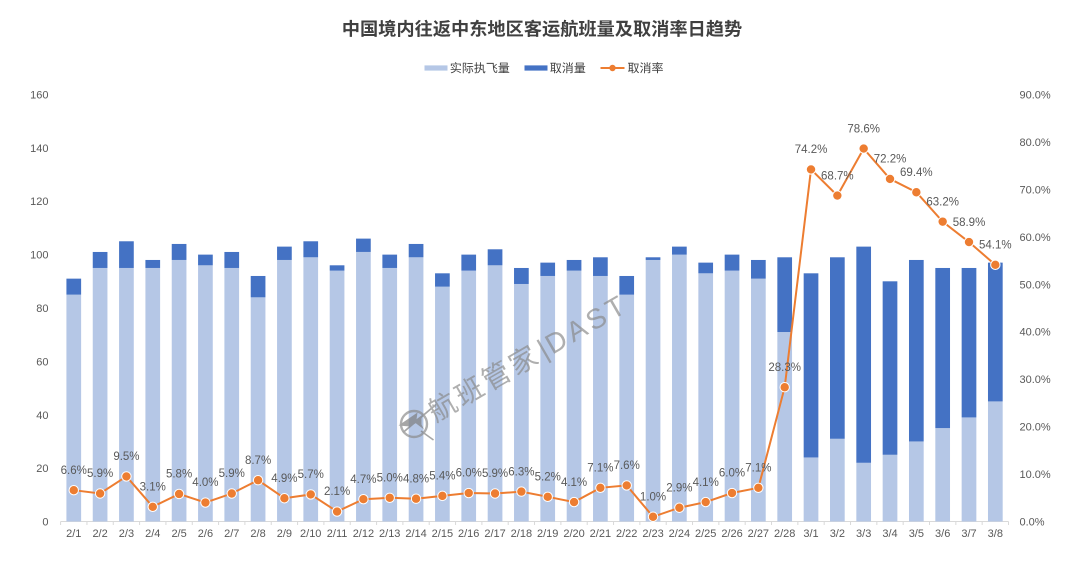 This screenshot has width=1080, height=577. I want to click on svg-text: 58.9%, so click(969, 223).